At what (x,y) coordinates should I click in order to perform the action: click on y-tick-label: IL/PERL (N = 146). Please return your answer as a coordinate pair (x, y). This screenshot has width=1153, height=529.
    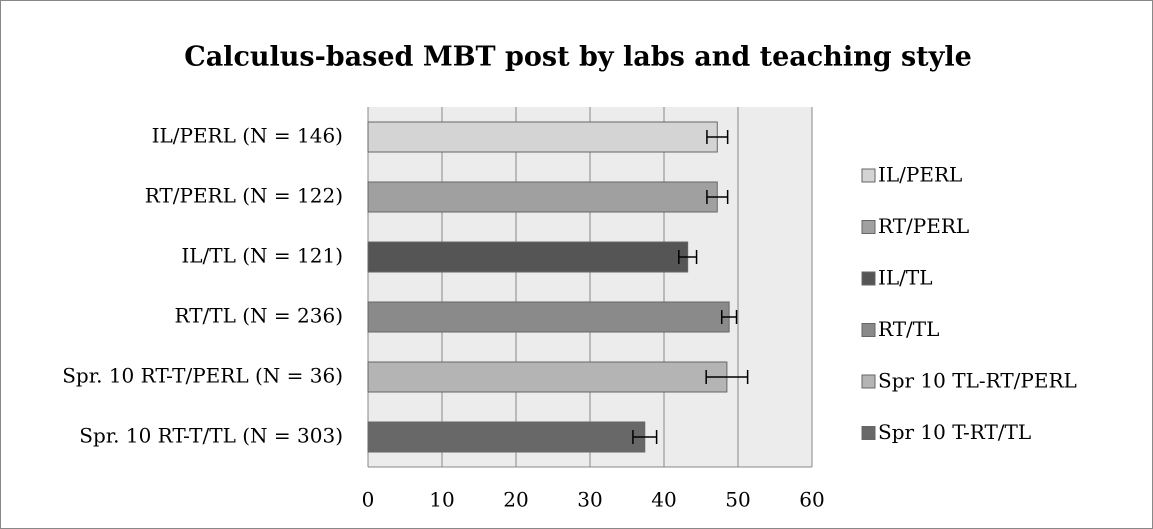
    Looking at the image, I should click on (247, 136).